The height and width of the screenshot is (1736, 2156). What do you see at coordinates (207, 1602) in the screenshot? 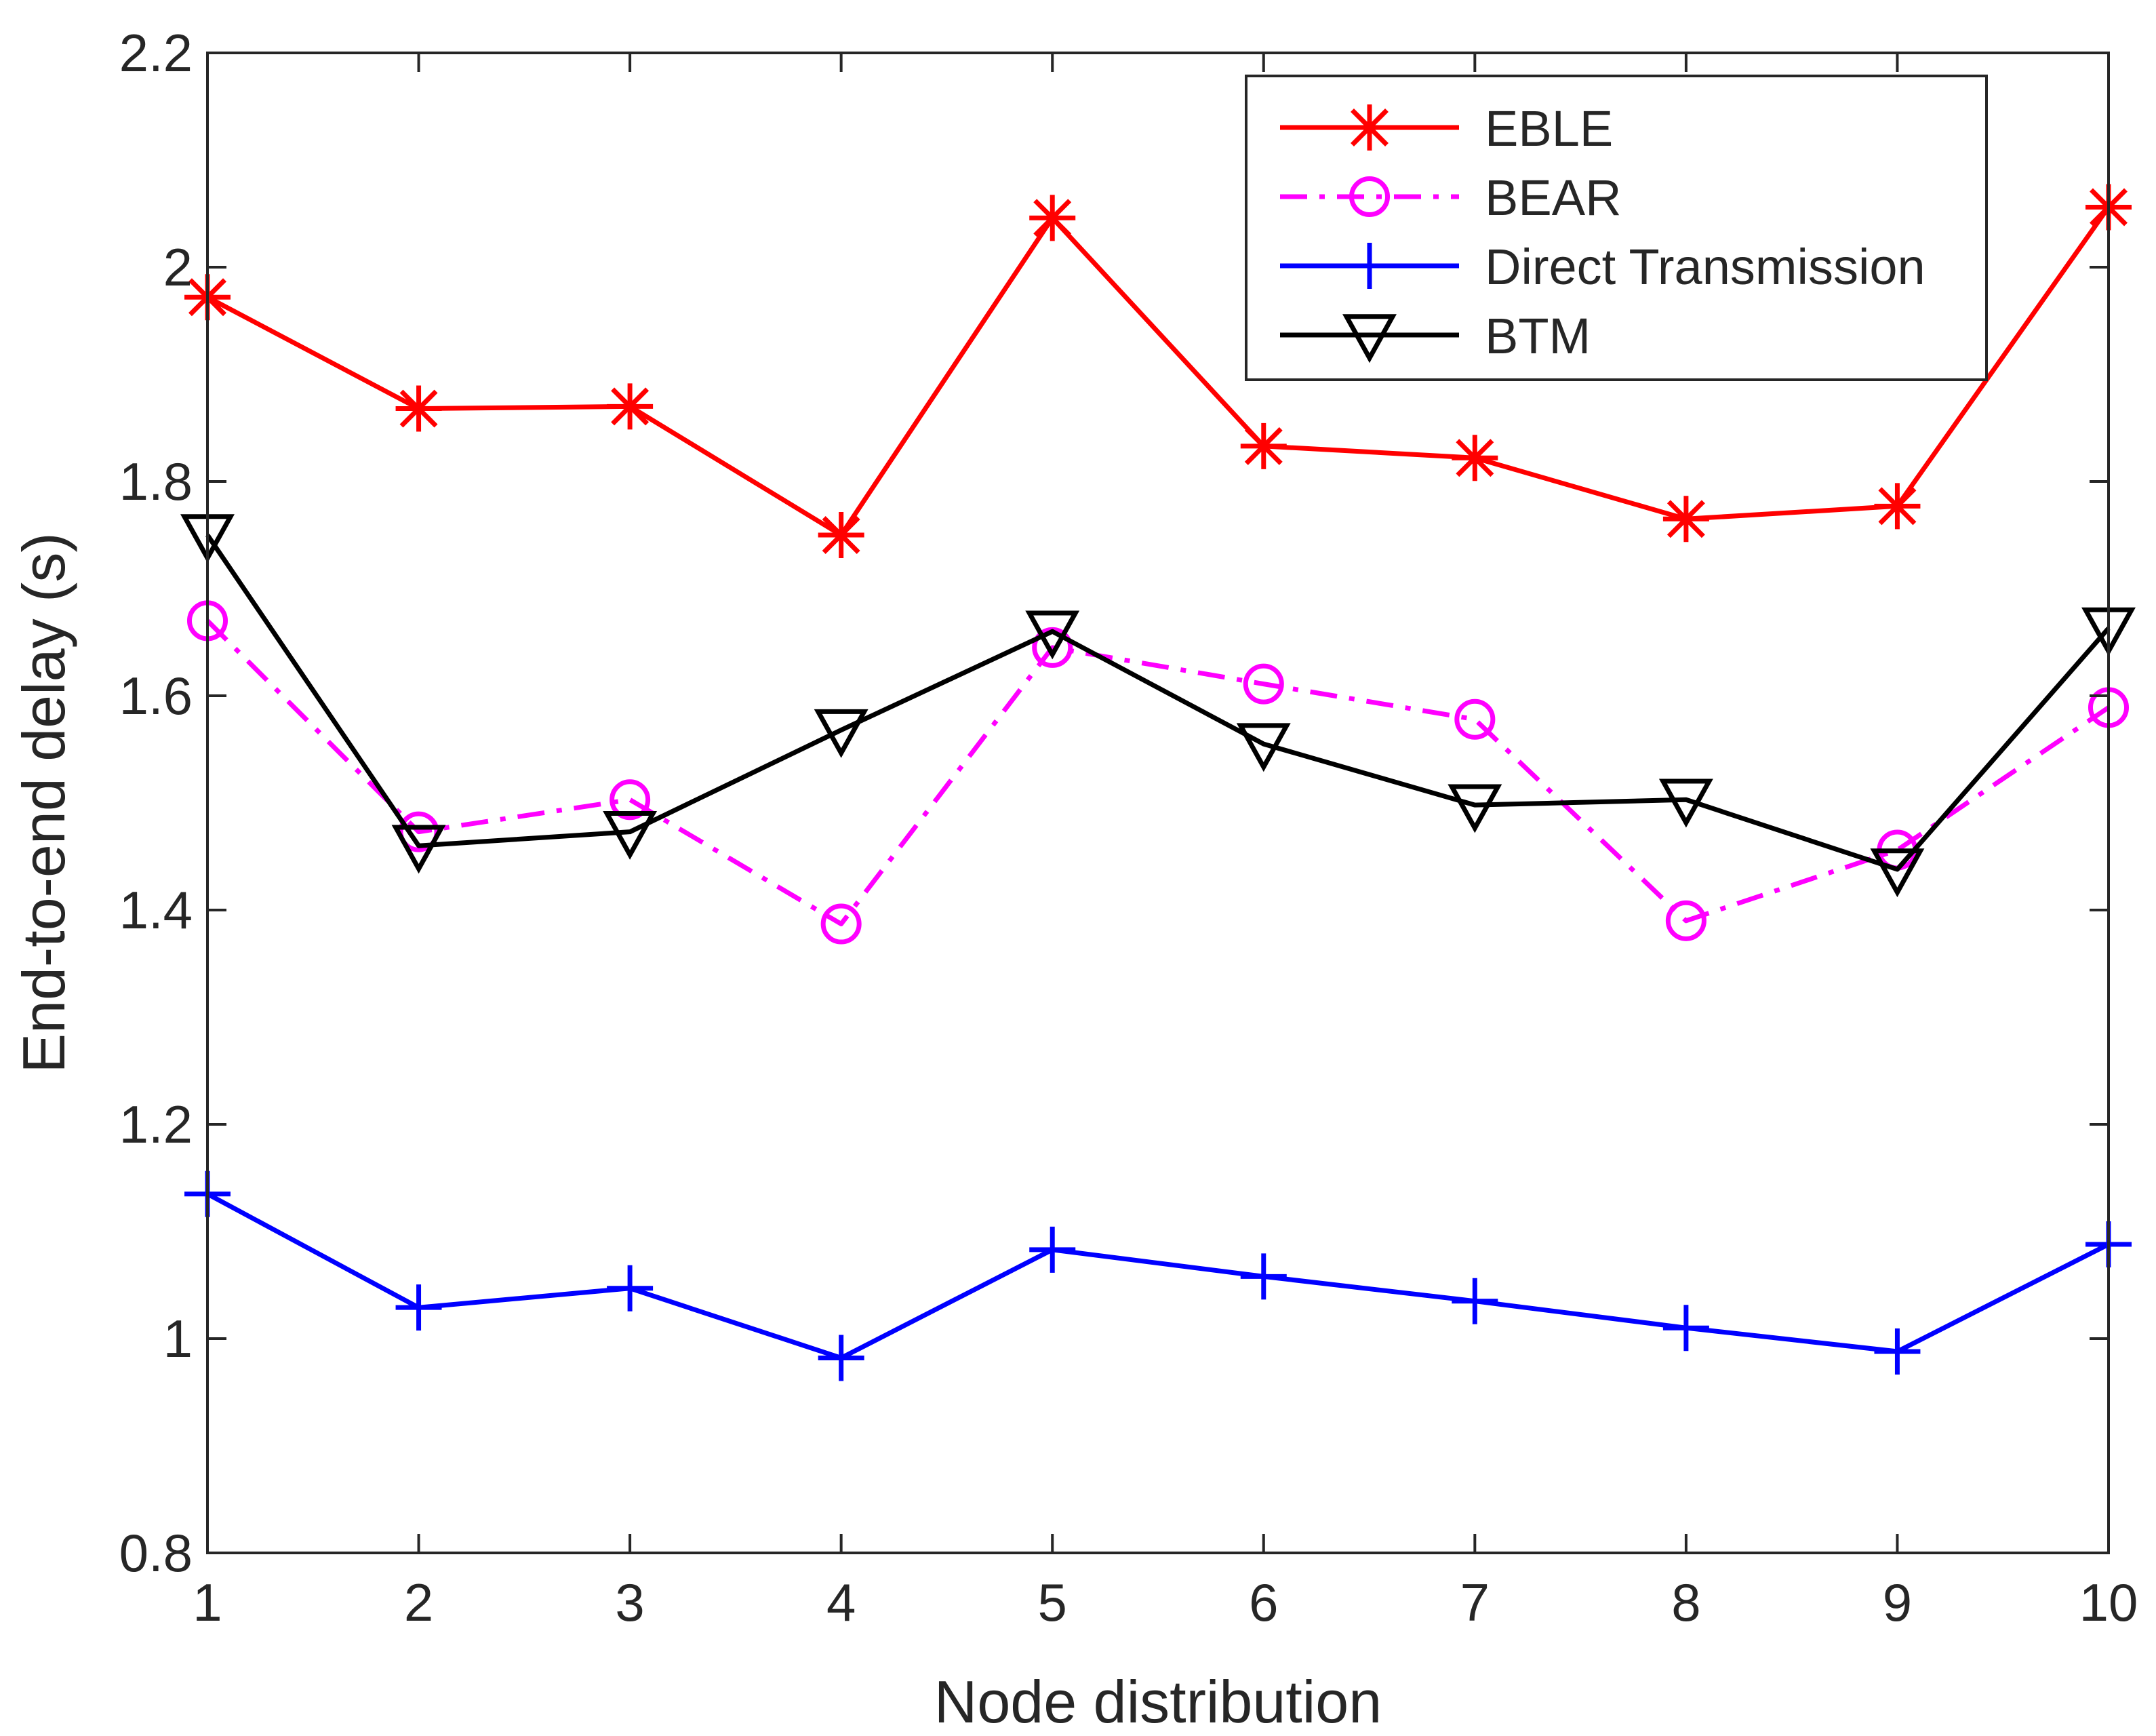
I see `x-tick-label: 1` at bounding box center [207, 1602].